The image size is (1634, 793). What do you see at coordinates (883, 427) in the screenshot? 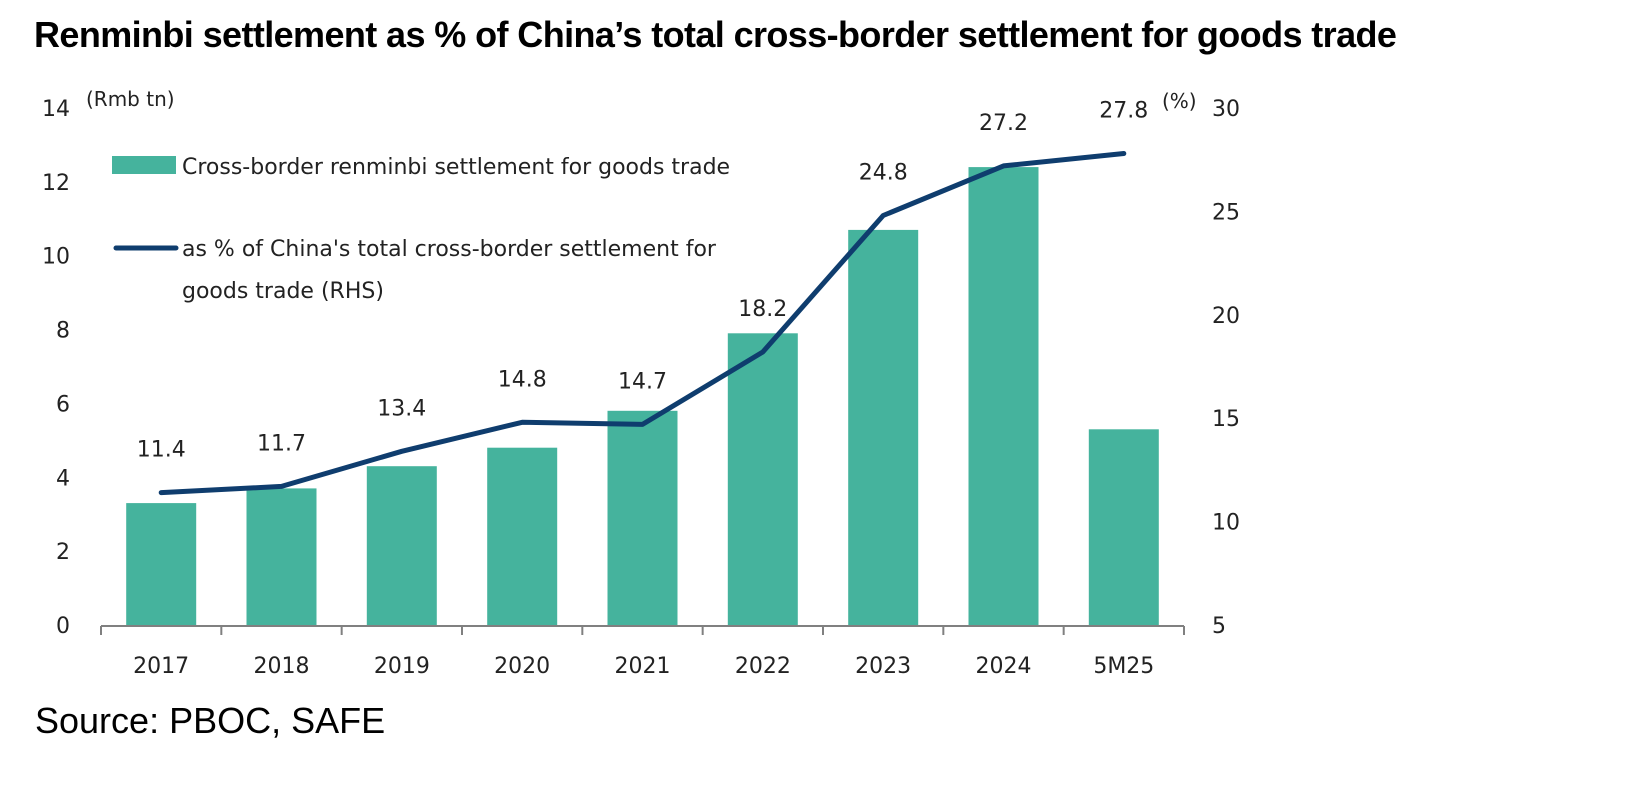
I see `bar-2023` at bounding box center [883, 427].